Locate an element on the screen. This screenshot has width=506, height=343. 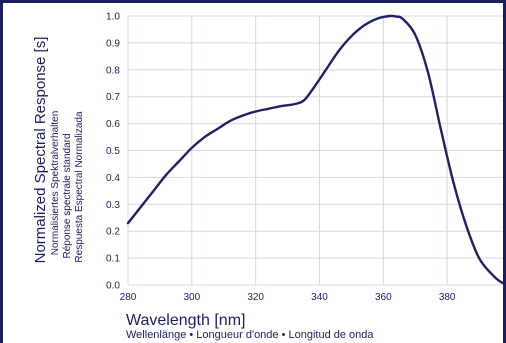
y-axis-subtitle-fr: Réponse spectrale standard is located at coordinates (67, 195).